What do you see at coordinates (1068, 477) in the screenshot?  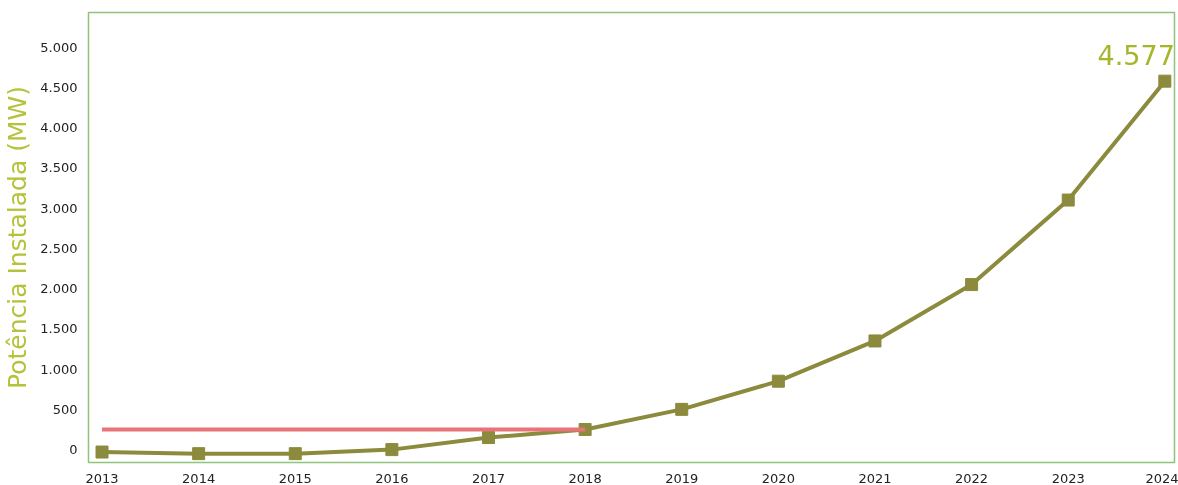 I see `x-tick-label: 2023` at bounding box center [1068, 477].